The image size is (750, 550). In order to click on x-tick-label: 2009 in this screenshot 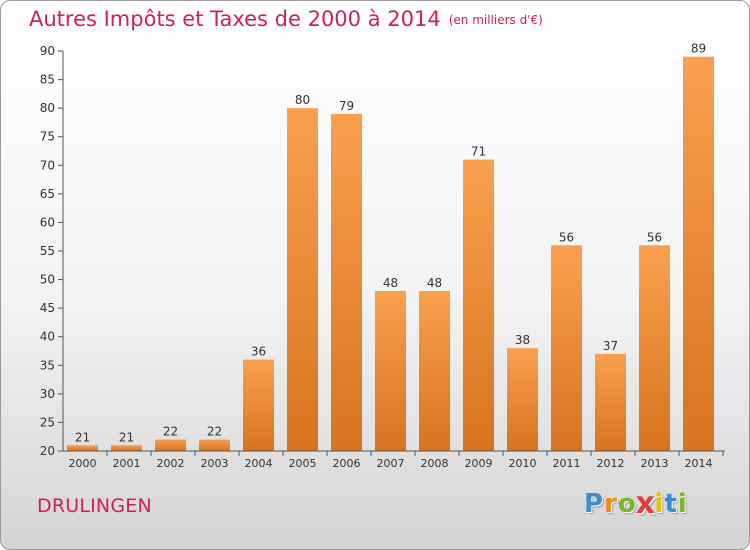, I will do `click(479, 463)`.